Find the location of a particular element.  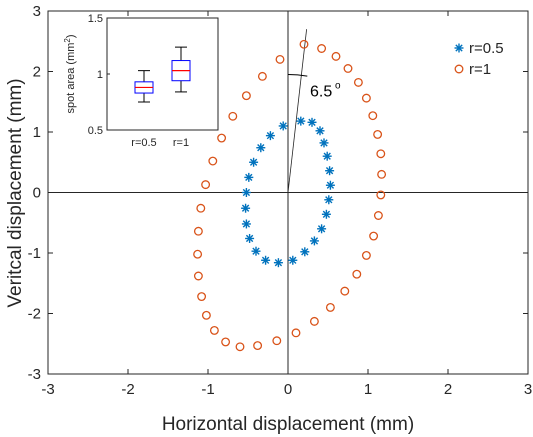

angle-arc is located at coordinates (297, 75).